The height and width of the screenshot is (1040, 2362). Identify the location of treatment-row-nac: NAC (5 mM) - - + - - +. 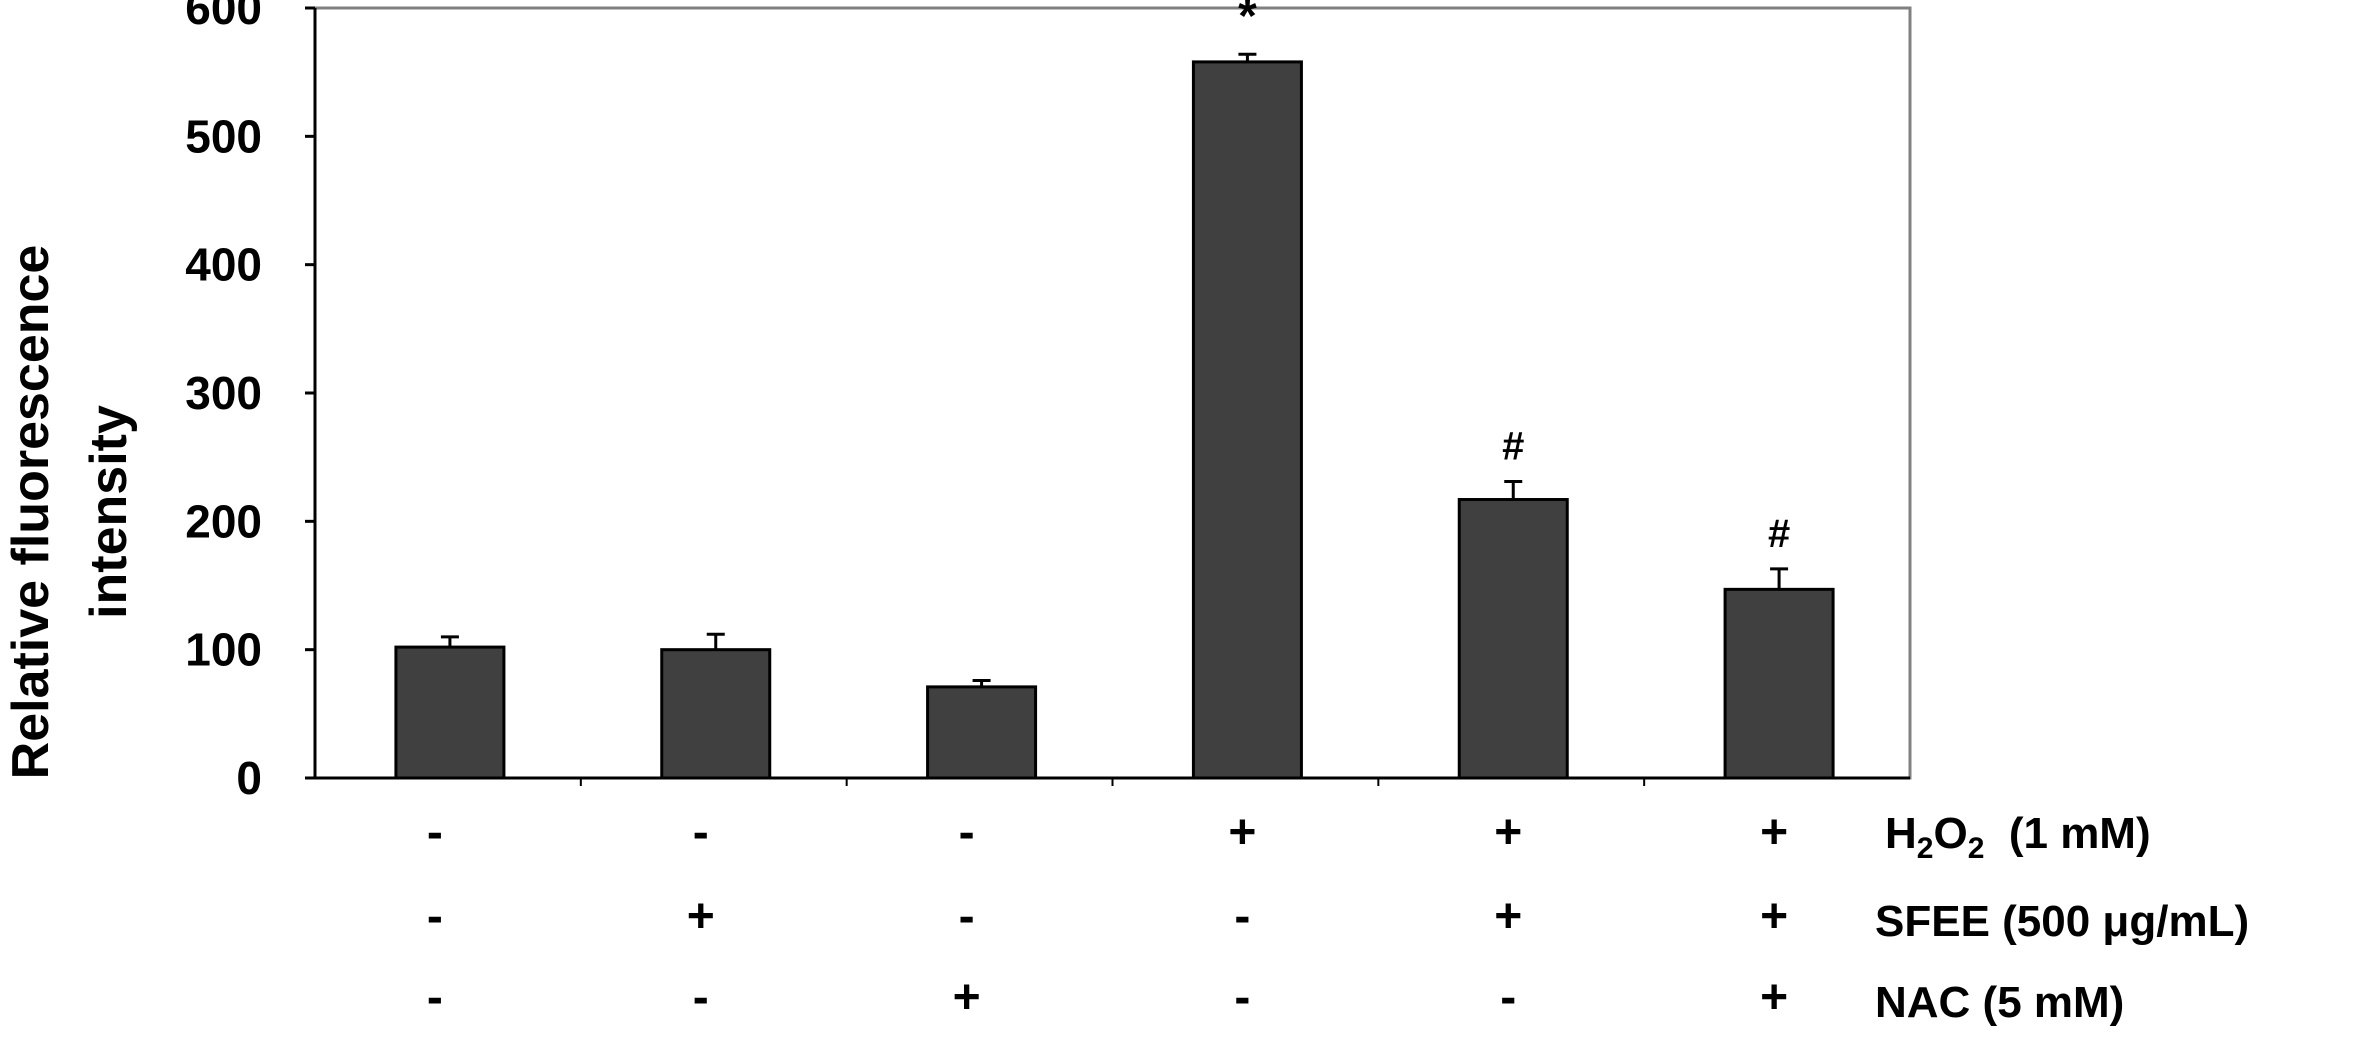
(1275, 999).